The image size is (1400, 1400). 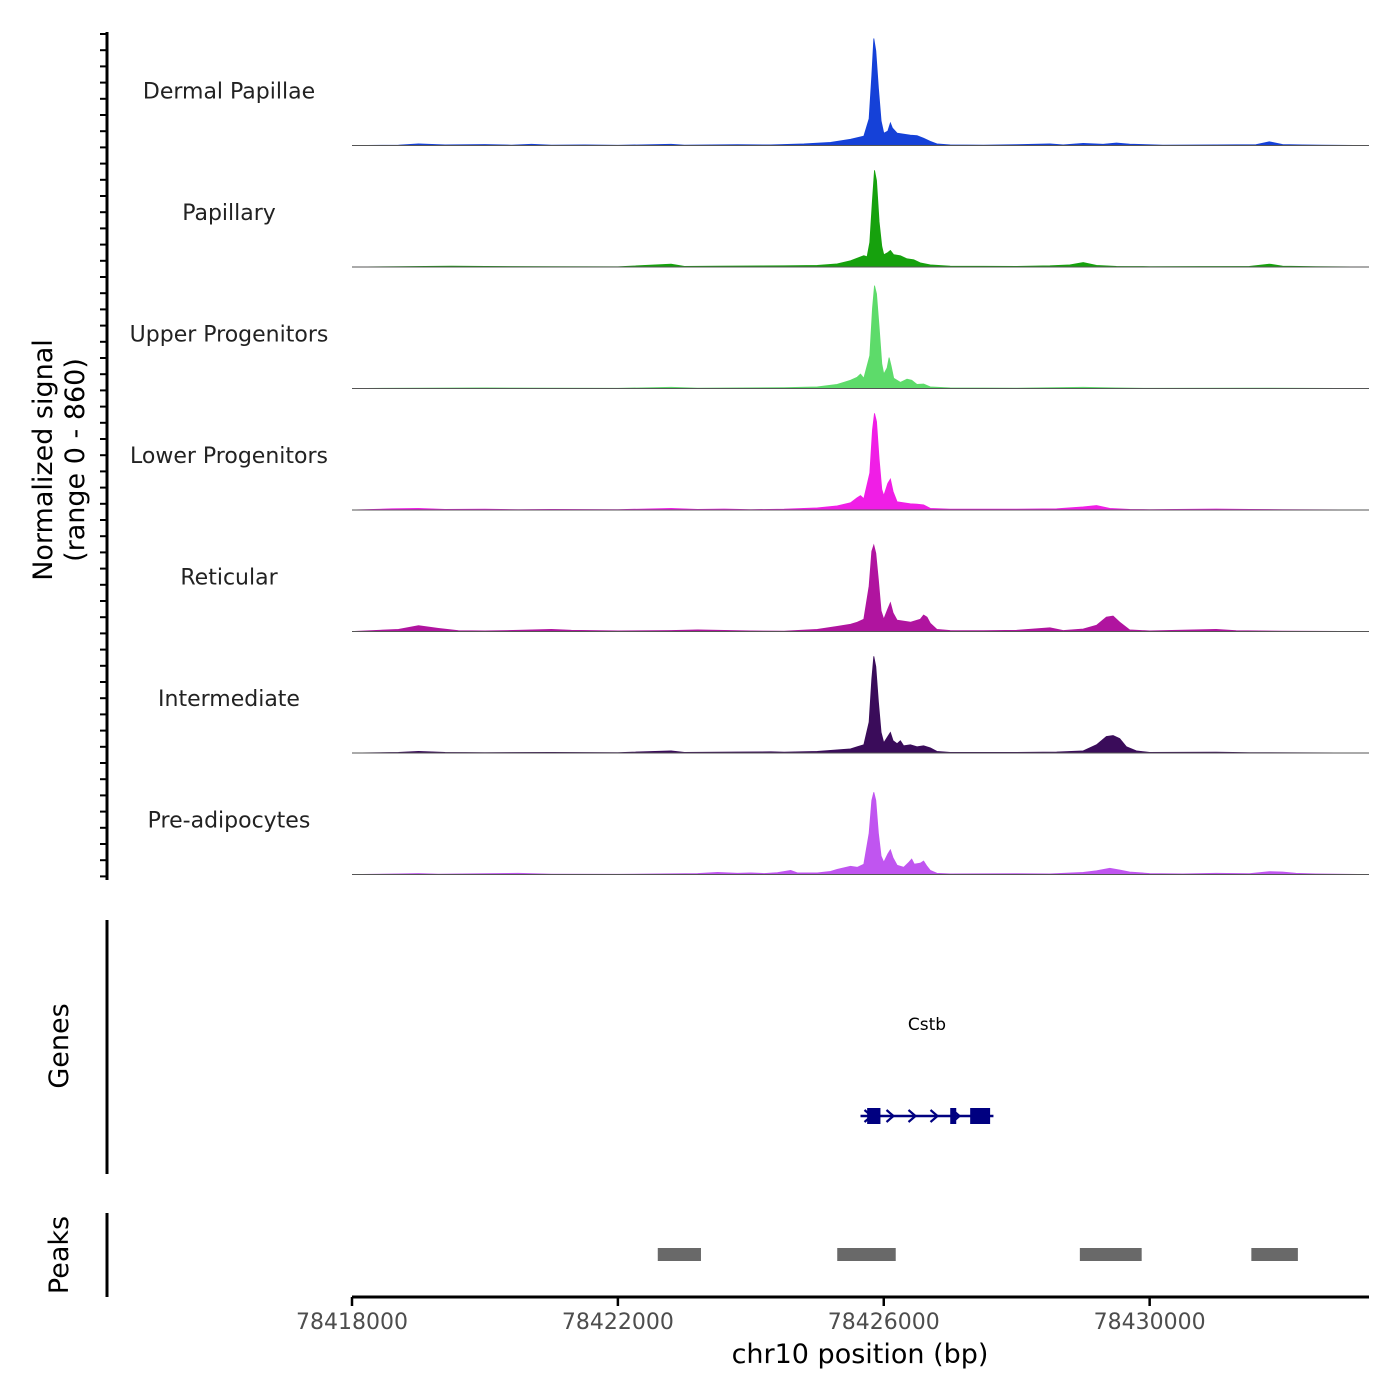 I want to click on y-axis-title-line1: Normalized signal, so click(x=43, y=460).